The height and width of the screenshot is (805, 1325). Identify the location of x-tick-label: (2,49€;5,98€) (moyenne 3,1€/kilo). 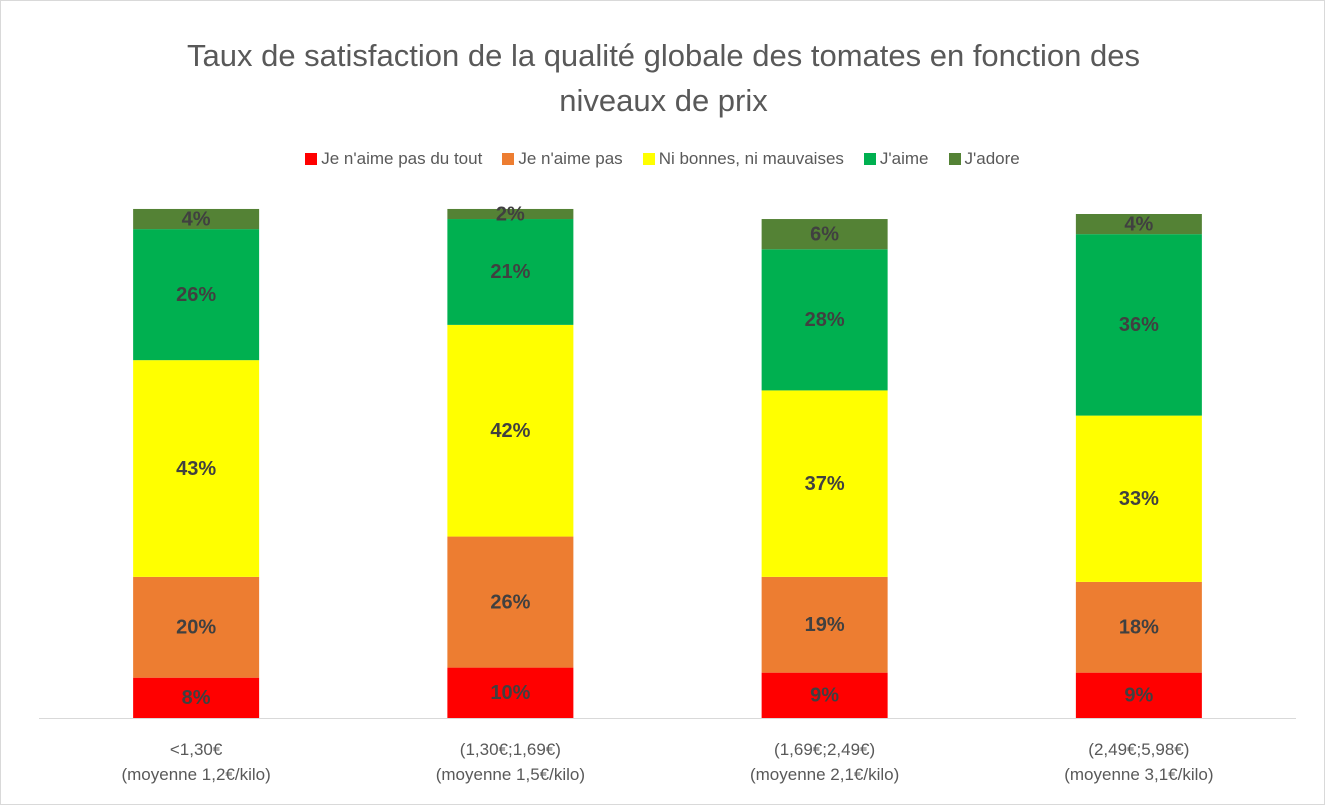
(1139, 762).